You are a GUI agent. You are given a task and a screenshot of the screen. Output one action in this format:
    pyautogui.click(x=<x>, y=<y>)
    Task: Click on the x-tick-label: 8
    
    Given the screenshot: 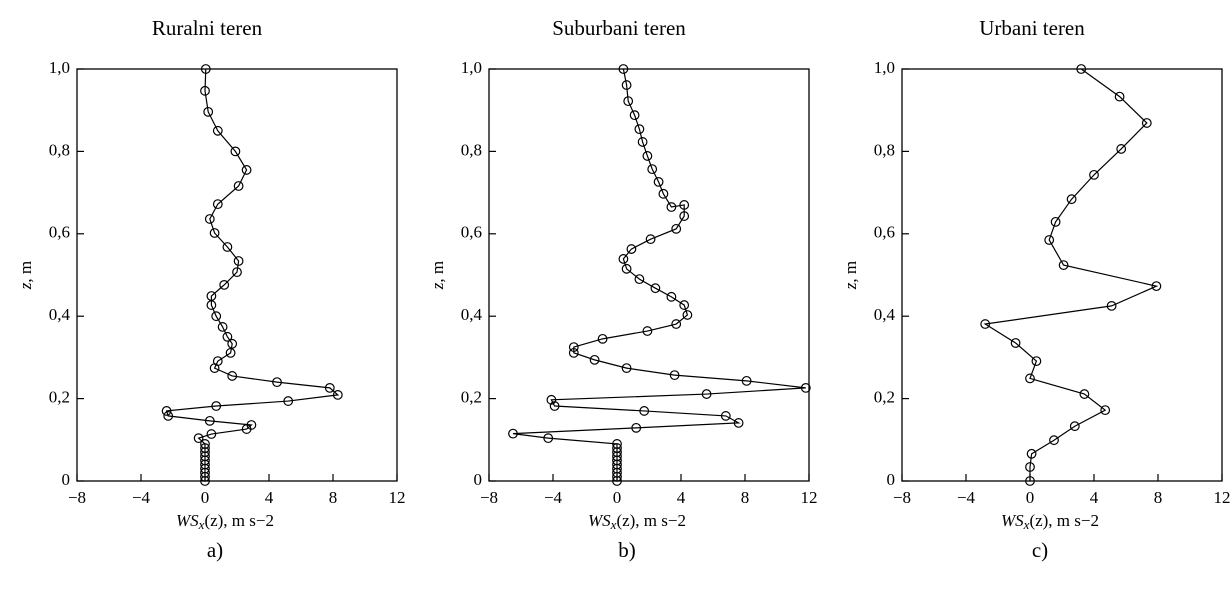 What is the action you would take?
    pyautogui.click(x=333, y=497)
    